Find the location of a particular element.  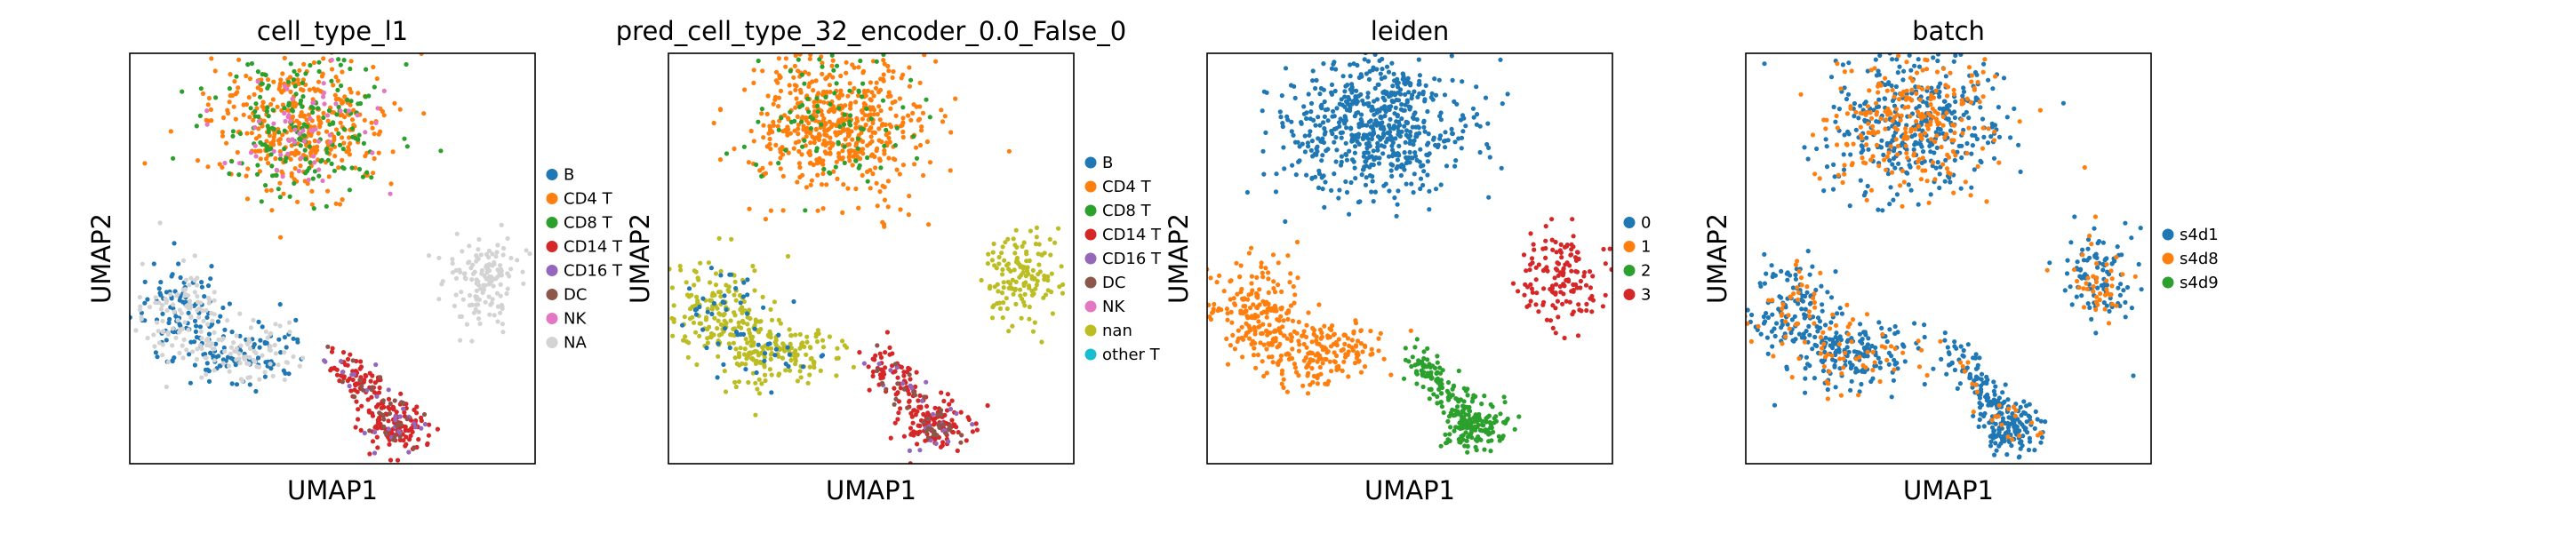

panel-title: cell_type_l1 is located at coordinates (332, 31).